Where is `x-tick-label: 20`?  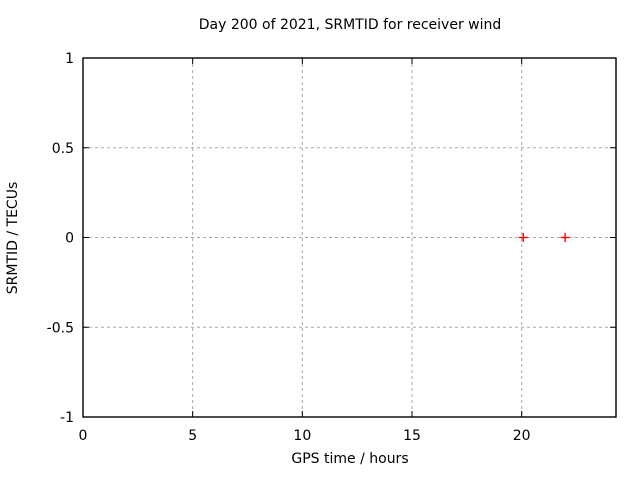
x-tick-label: 20 is located at coordinates (522, 436).